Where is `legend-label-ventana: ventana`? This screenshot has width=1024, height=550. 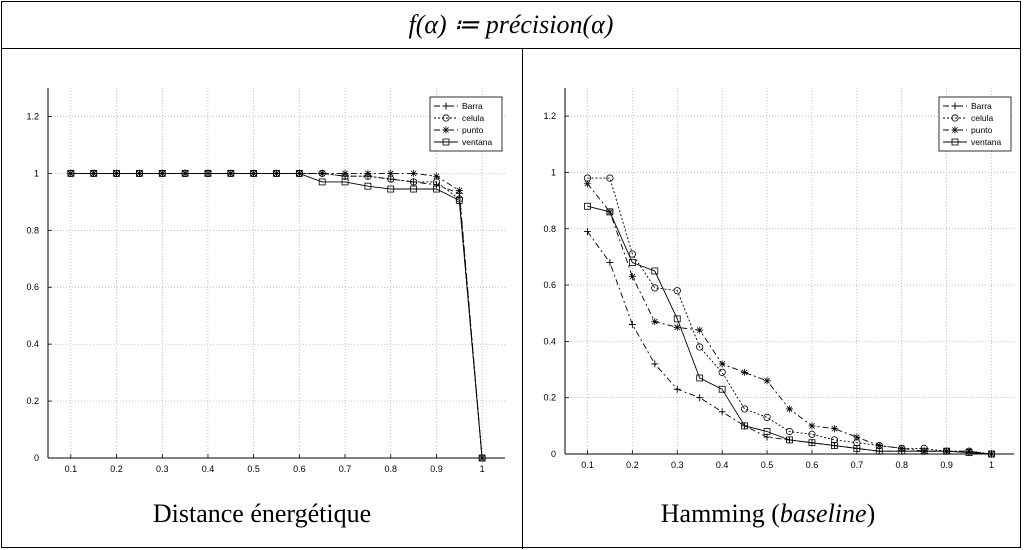
legend-label-ventana: ventana is located at coordinates (477, 142).